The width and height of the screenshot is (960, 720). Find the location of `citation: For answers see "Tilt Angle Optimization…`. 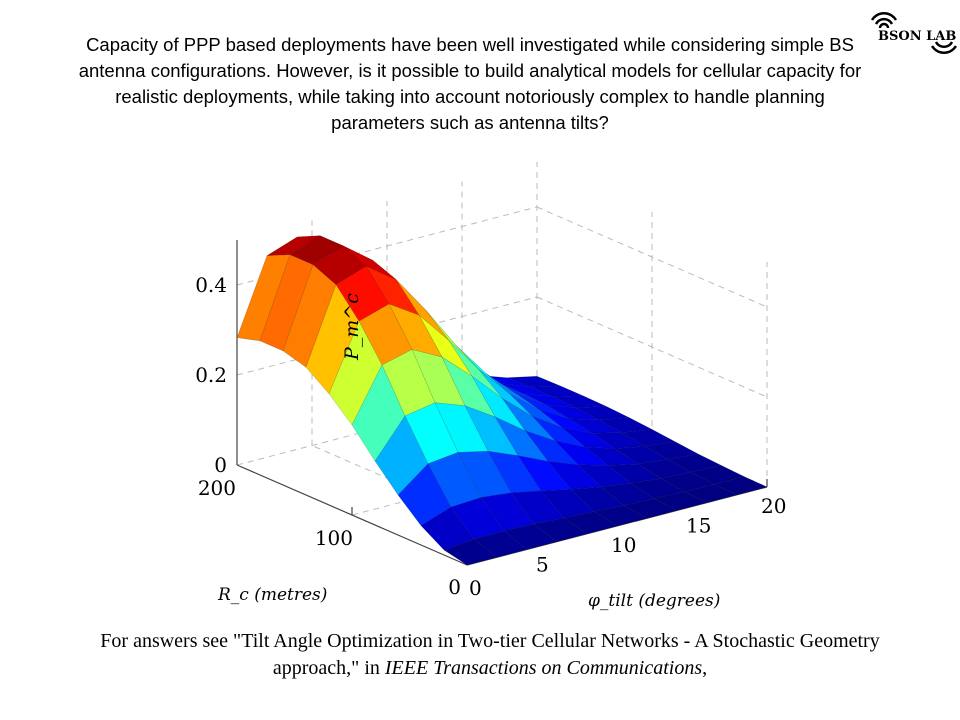

citation: For answers see "Tilt Angle Optimization… is located at coordinates (490, 655).